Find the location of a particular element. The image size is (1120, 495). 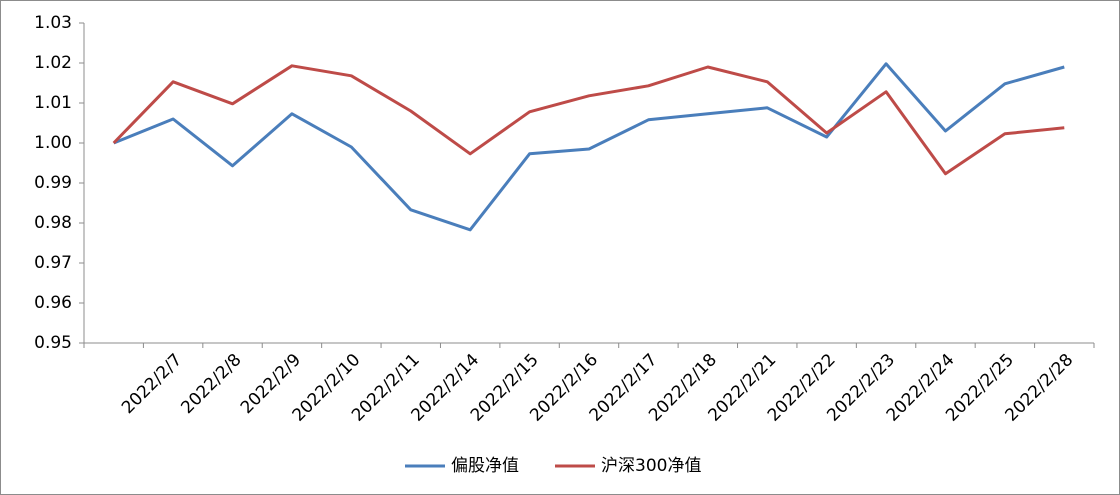

legend-label: 沪深300净值 is located at coordinates (651, 466).